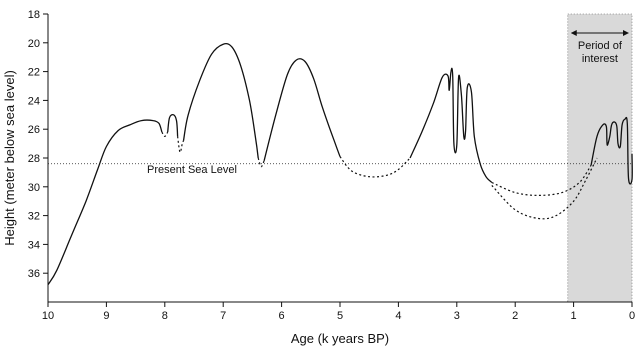 Image resolution: width=635 pixels, height=347 pixels. I want to click on x-tick-label: 2, so click(515, 316).